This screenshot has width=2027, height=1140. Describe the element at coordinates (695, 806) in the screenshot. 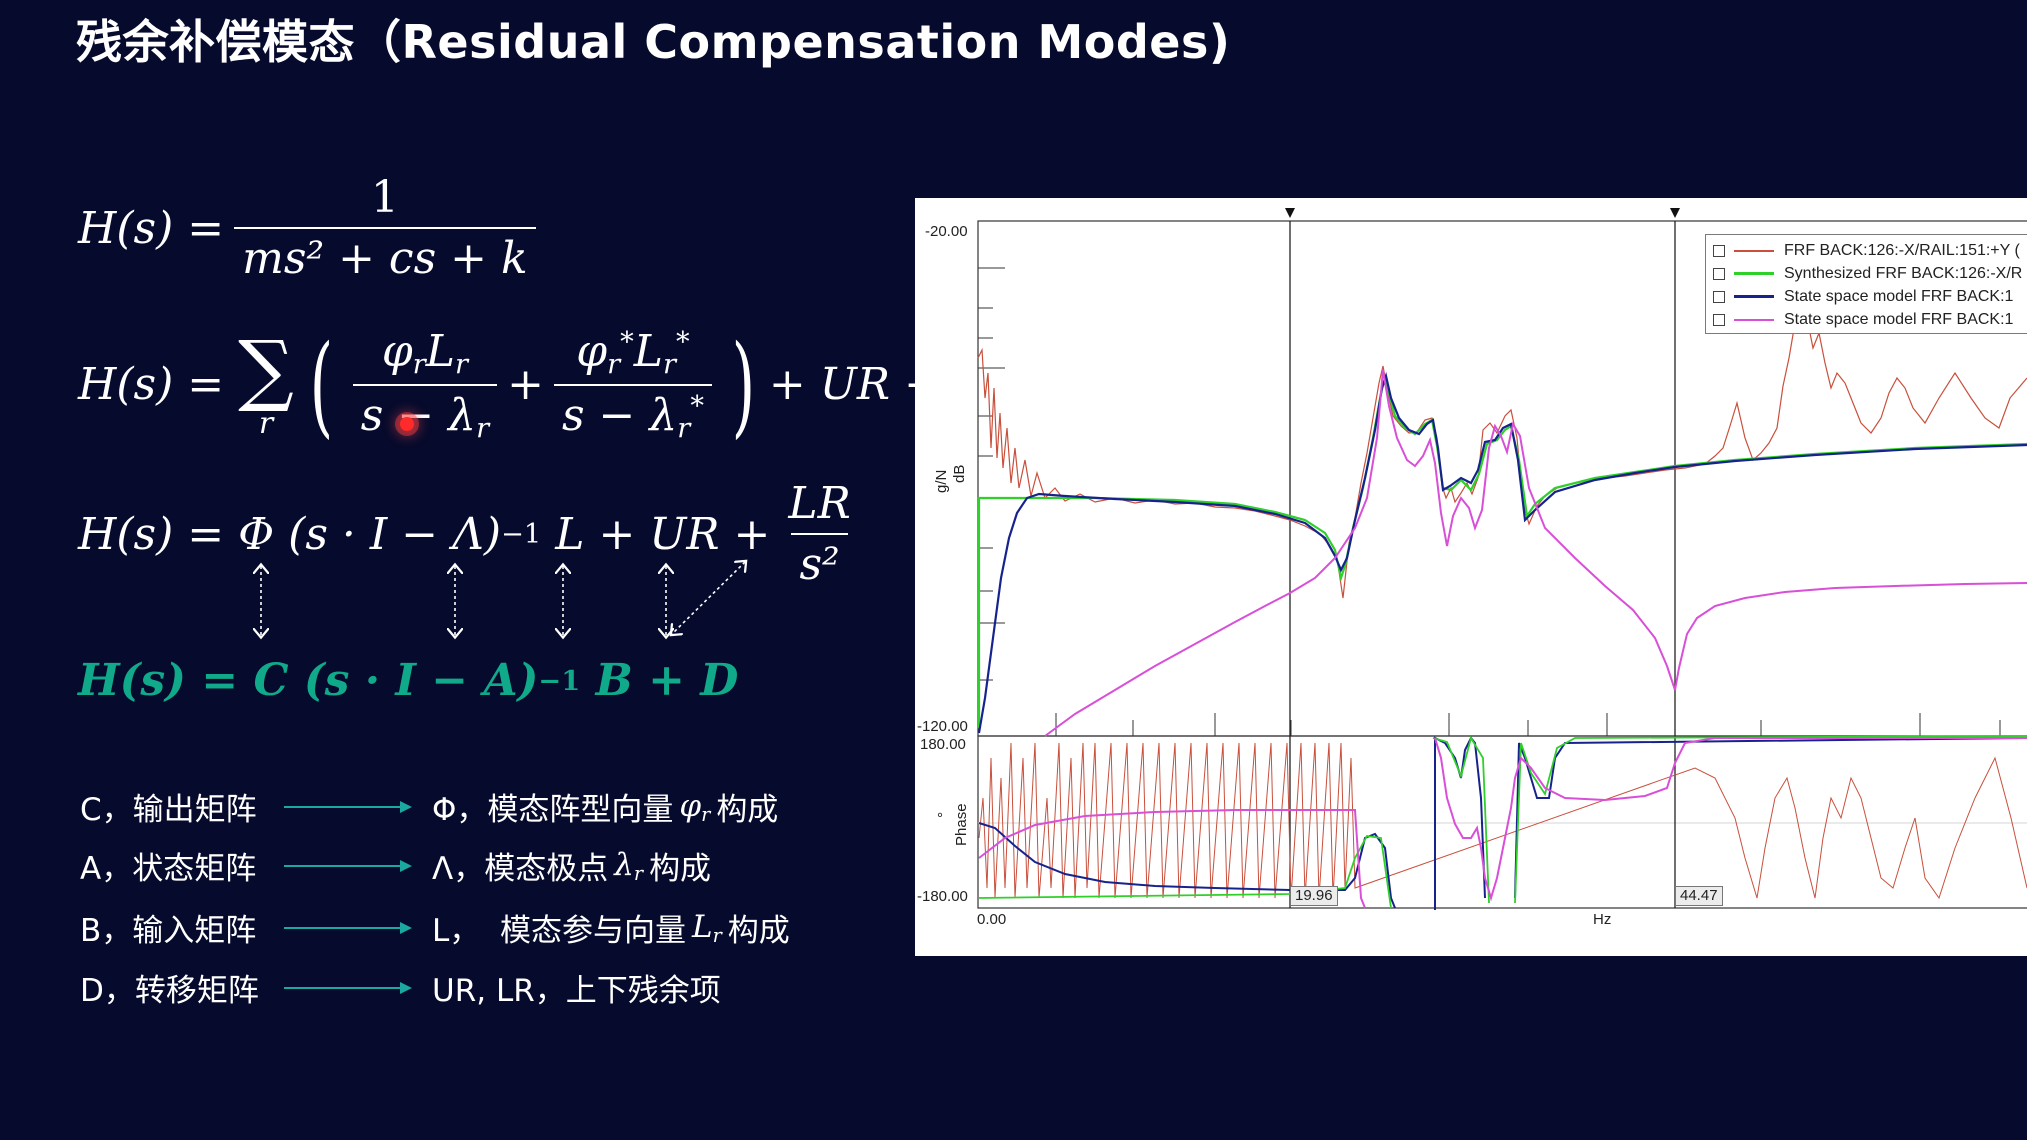

I see `mapping-symbol: φr` at that location.